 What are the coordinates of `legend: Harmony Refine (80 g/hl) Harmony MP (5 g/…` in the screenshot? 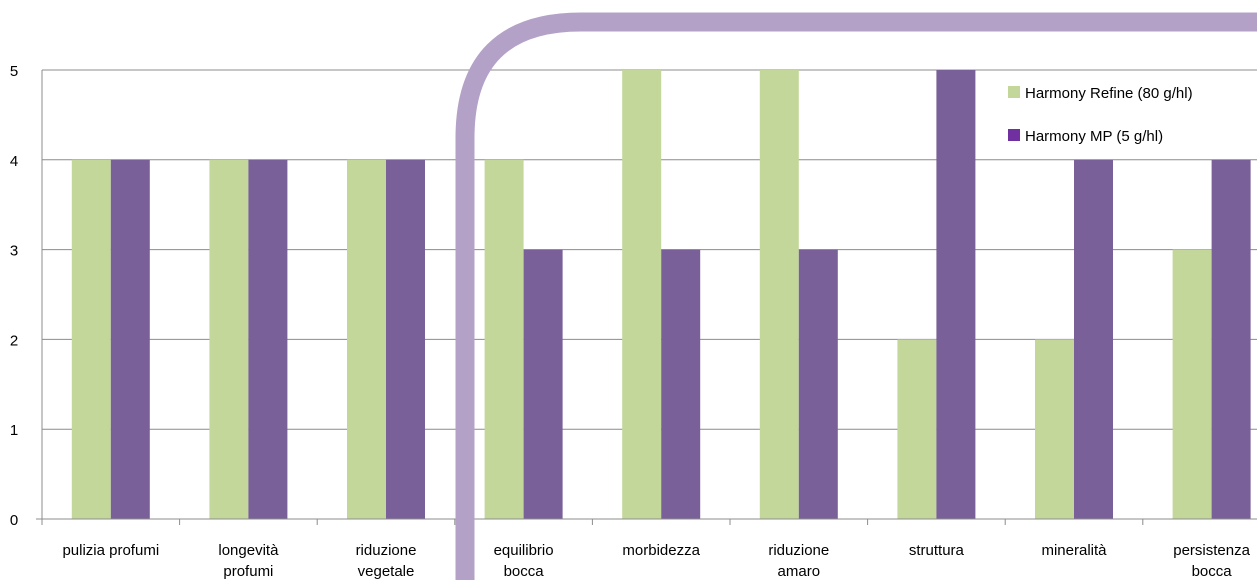 It's located at (1100, 115).